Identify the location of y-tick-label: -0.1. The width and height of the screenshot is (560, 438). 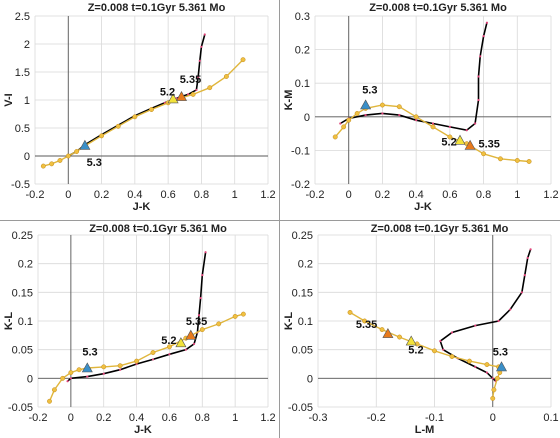
(300, 151).